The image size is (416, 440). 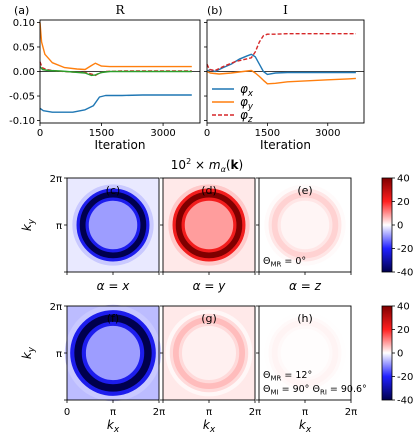 I want to click on colorbars: 40 20 0 -20 -40 40 20 0 -20 -40, so click(x=397, y=290).